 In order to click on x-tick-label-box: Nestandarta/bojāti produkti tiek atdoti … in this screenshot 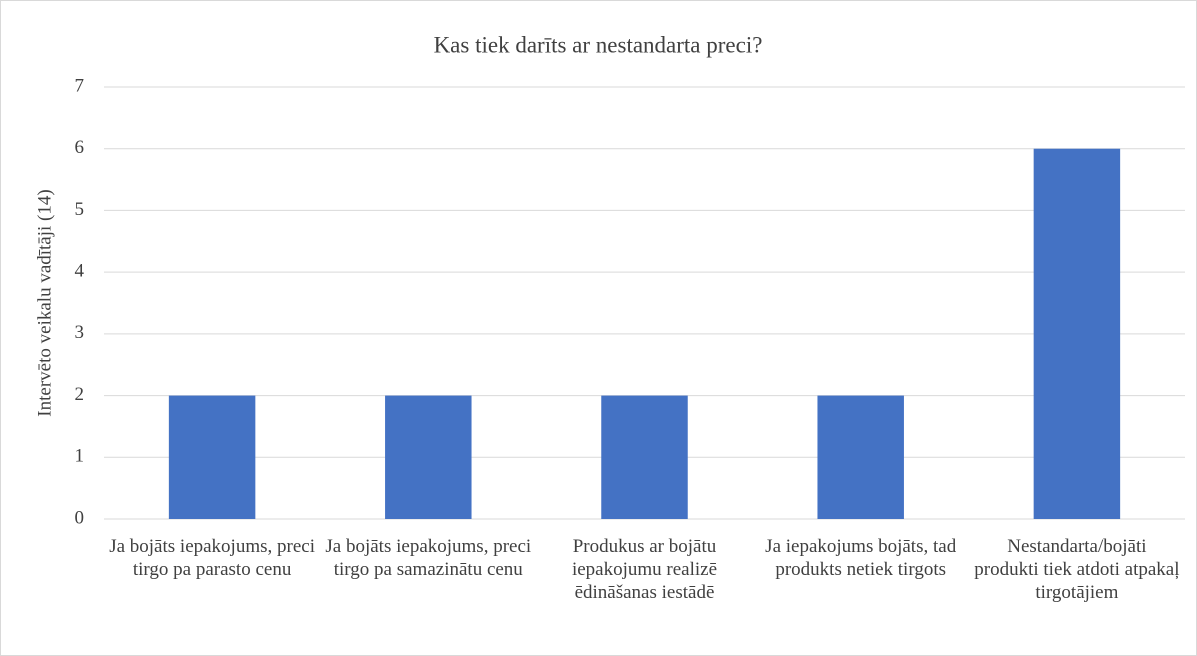, I will do `click(1077, 569)`.